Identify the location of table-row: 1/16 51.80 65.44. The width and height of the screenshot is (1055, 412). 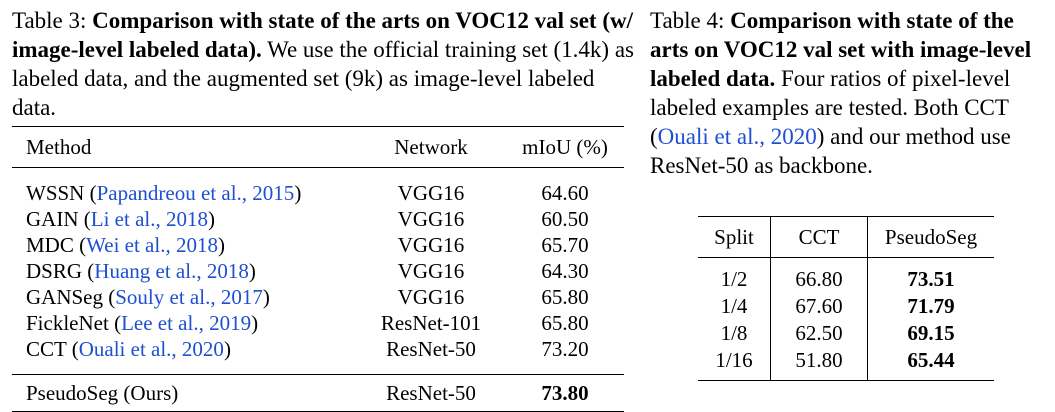
(846, 364).